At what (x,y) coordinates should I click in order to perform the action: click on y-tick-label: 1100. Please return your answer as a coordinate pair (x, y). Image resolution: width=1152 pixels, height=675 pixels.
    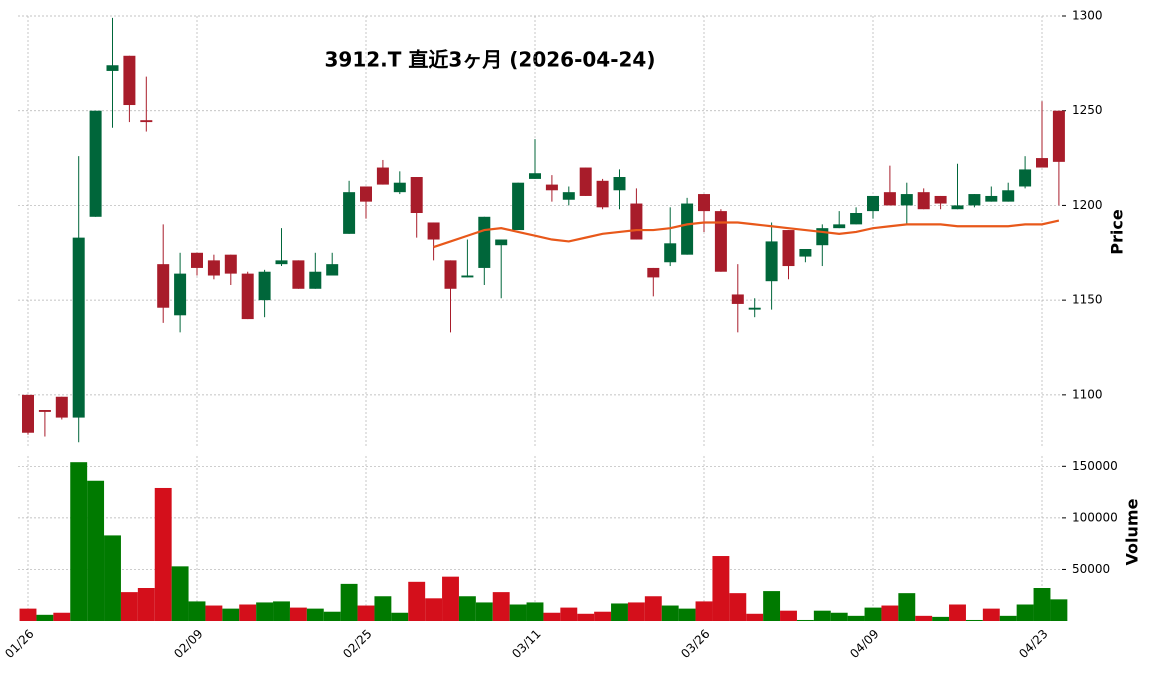
    Looking at the image, I should click on (1087, 394).